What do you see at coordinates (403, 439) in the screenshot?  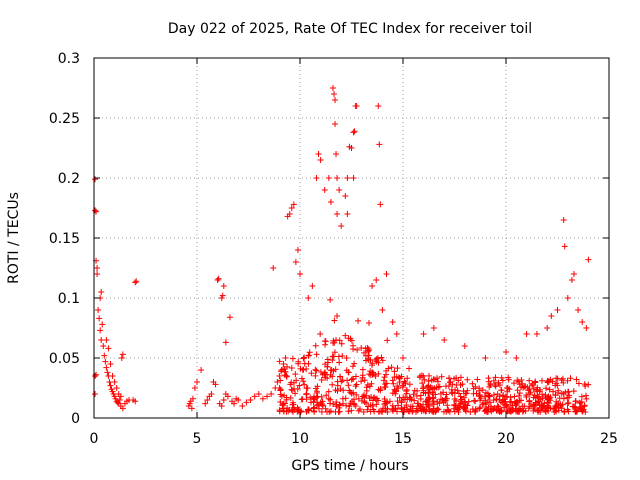 I see `x-tick-label: 15` at bounding box center [403, 439].